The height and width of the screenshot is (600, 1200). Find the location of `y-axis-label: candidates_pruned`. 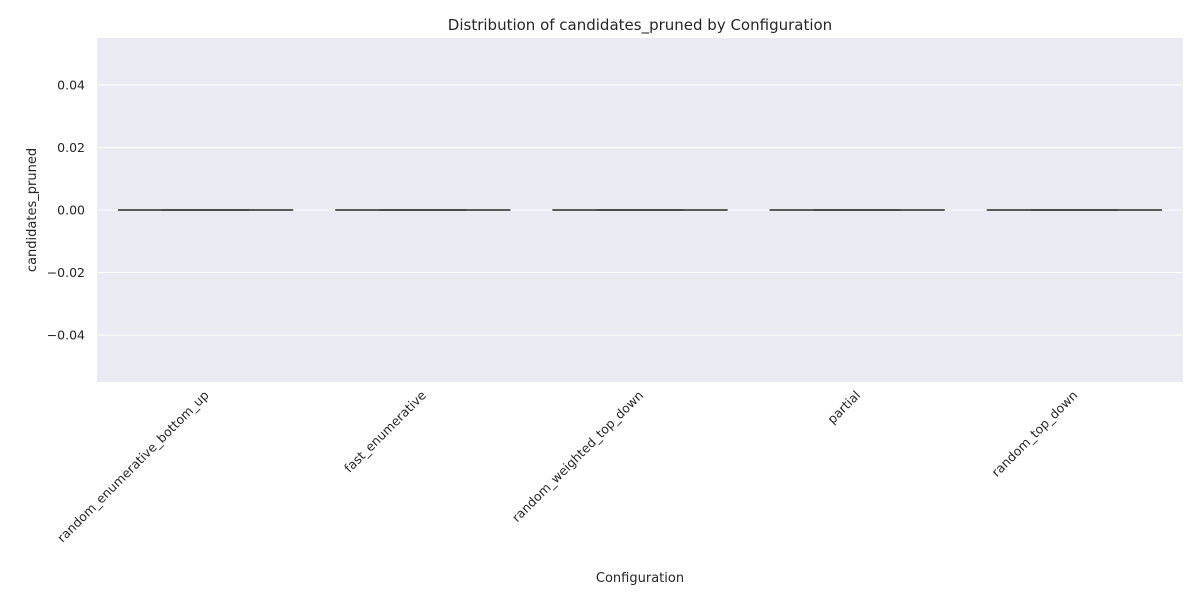

y-axis-label: candidates_pruned is located at coordinates (32, 210).